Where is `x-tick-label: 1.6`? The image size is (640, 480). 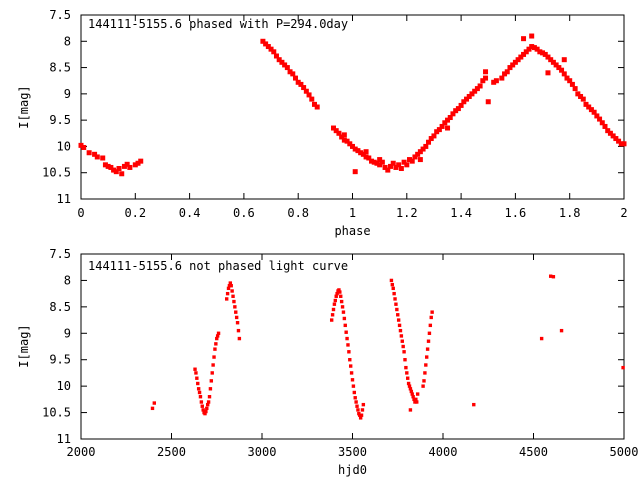 x-tick-label: 1.6 is located at coordinates (516, 213).